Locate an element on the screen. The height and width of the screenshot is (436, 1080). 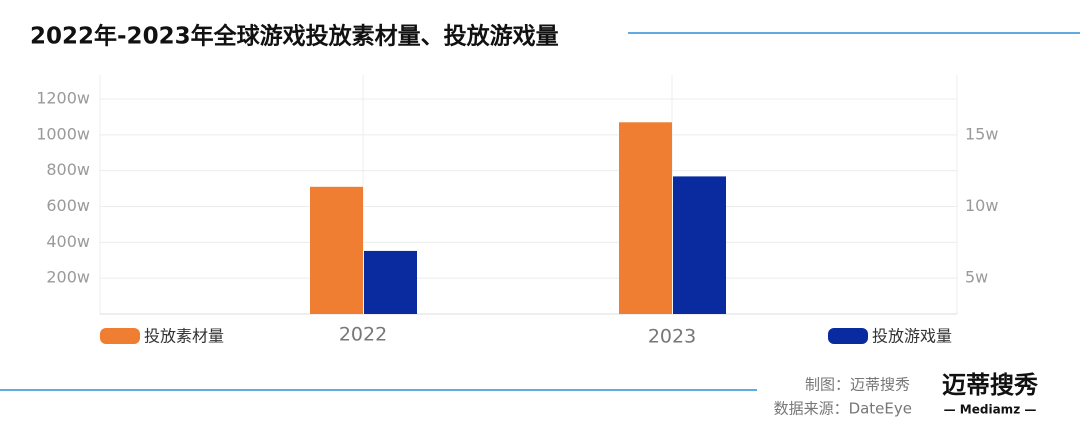
source: 数据来源：DateEye is located at coordinates (843, 409).